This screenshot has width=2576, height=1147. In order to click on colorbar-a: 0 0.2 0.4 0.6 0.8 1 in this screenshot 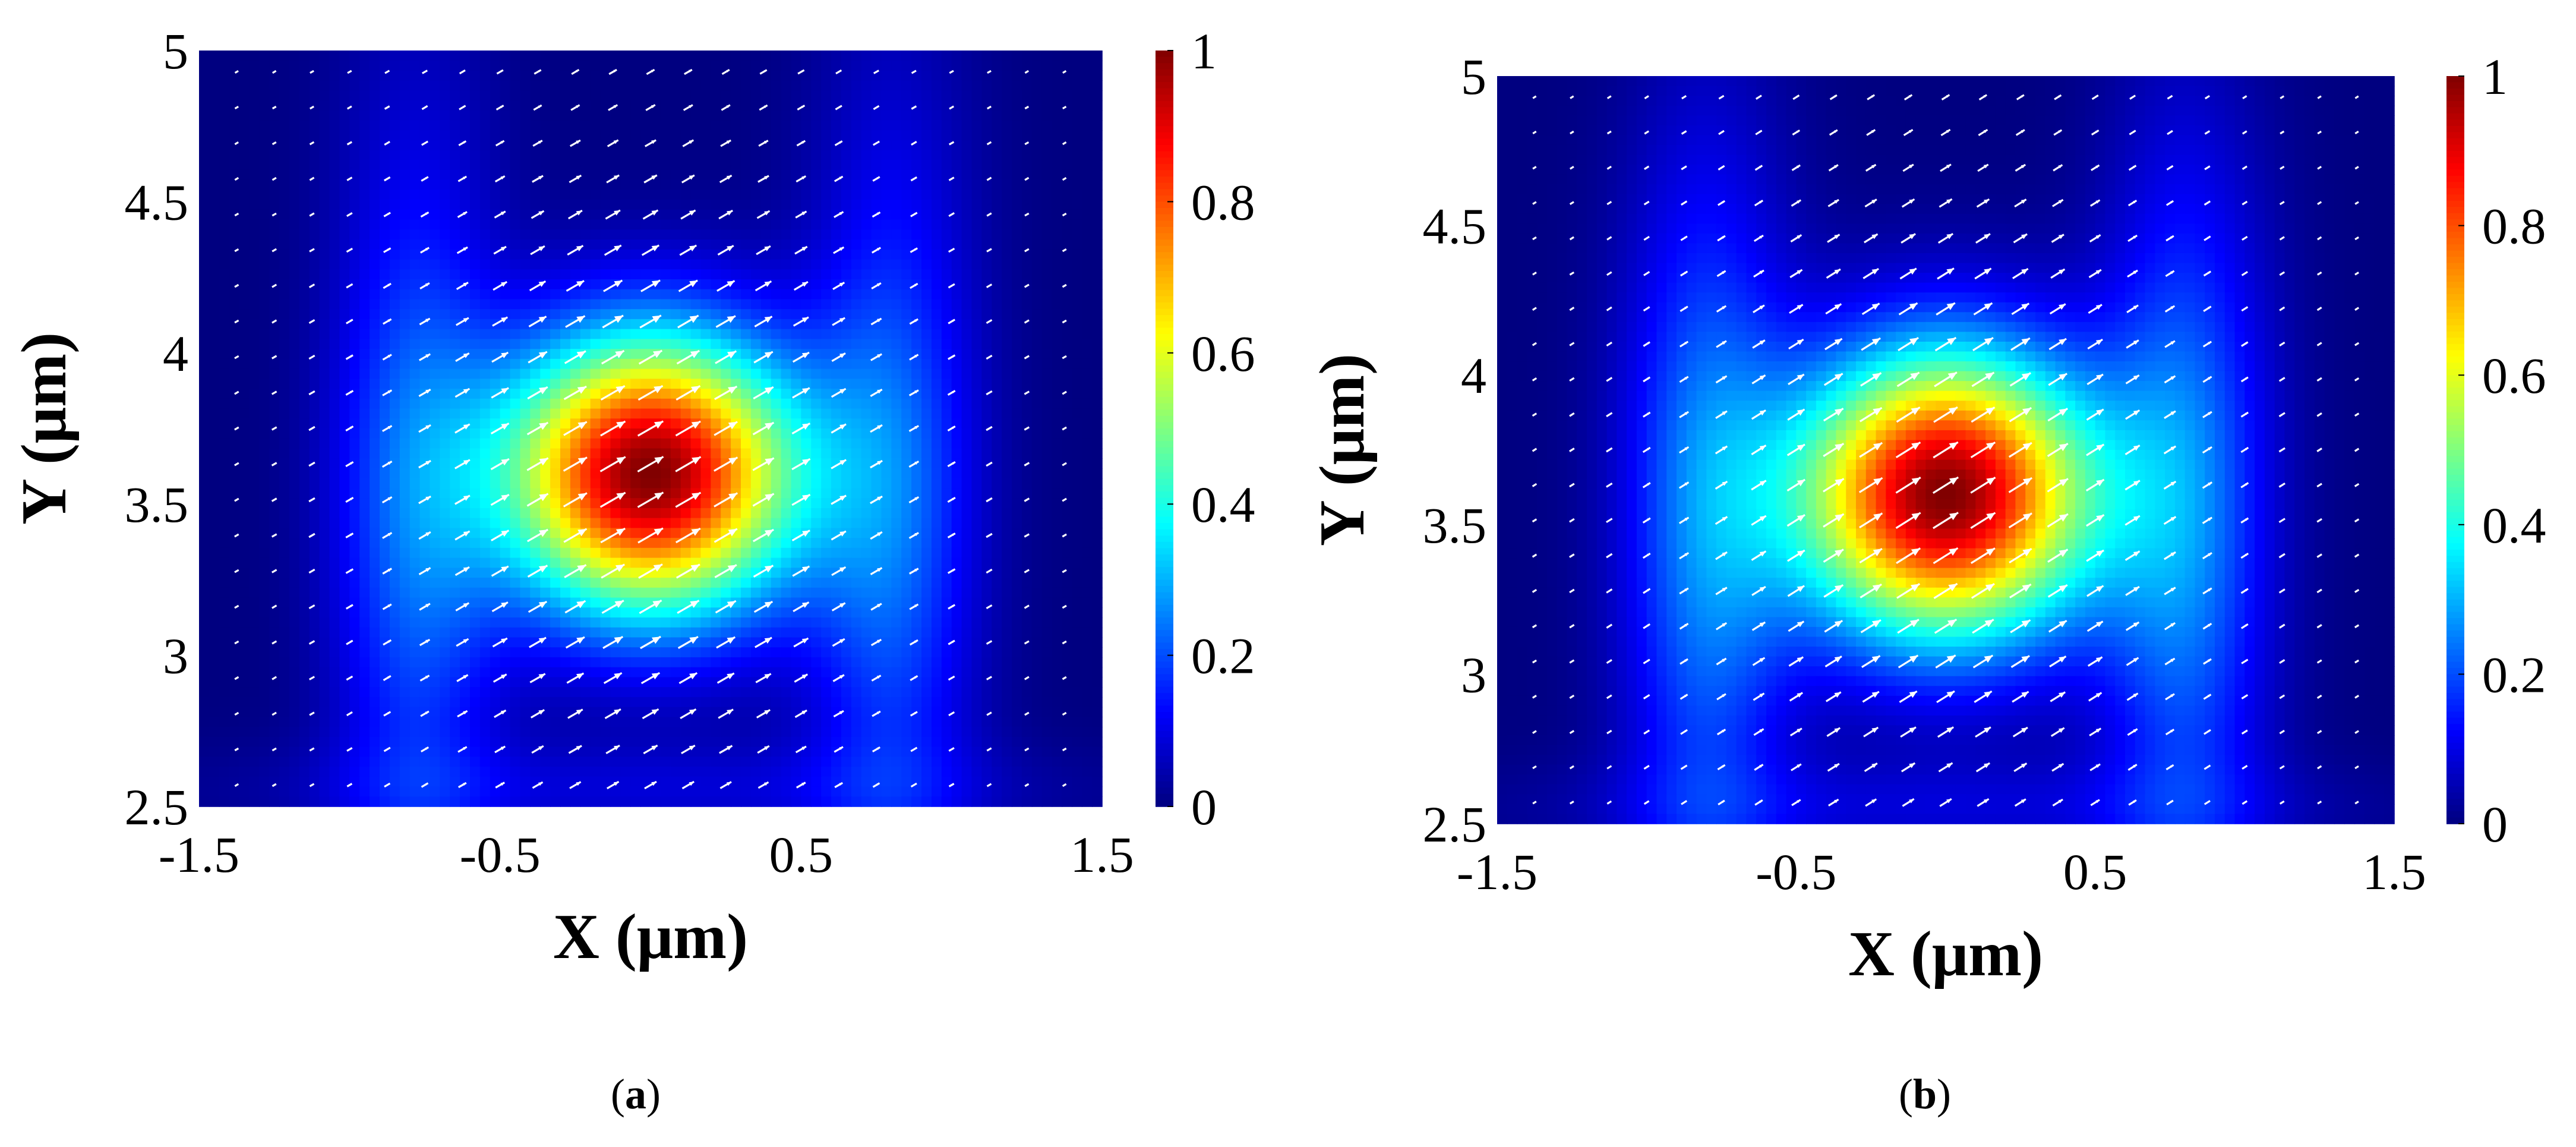, I will do `click(1205, 430)`.